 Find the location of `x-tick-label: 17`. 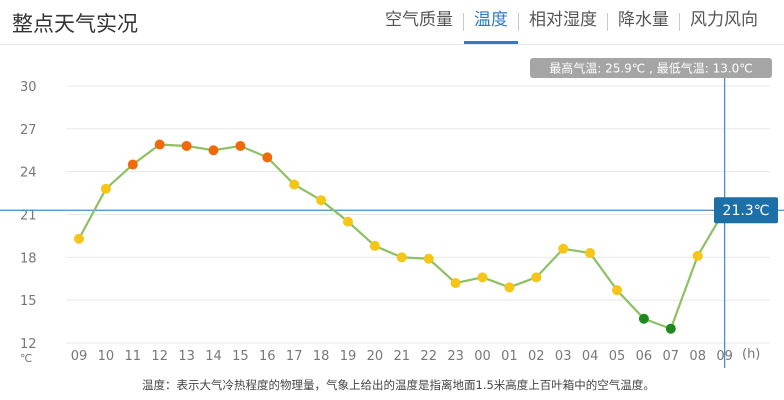

x-tick-label: 17 is located at coordinates (294, 356).